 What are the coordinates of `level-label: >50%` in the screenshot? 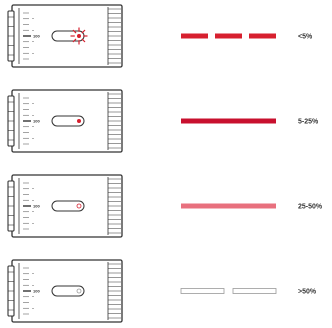 It's located at (307, 292).